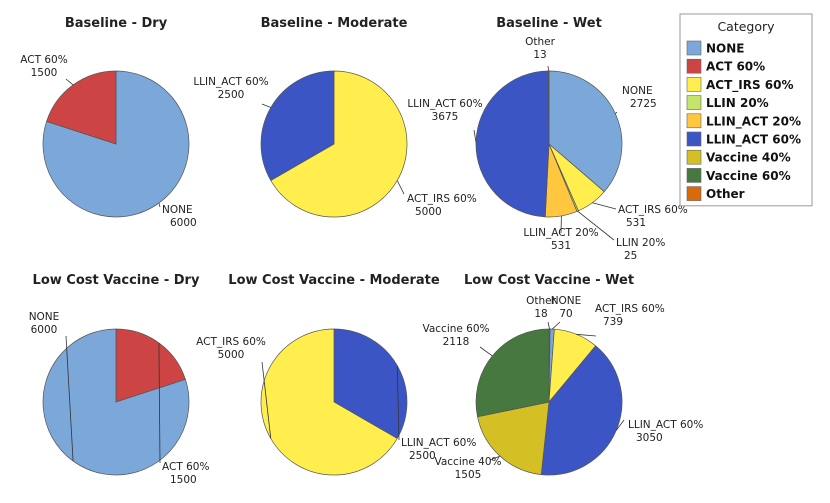  Describe the element at coordinates (694, 66) in the screenshot. I see `legend-swatch-act-60pct` at that location.